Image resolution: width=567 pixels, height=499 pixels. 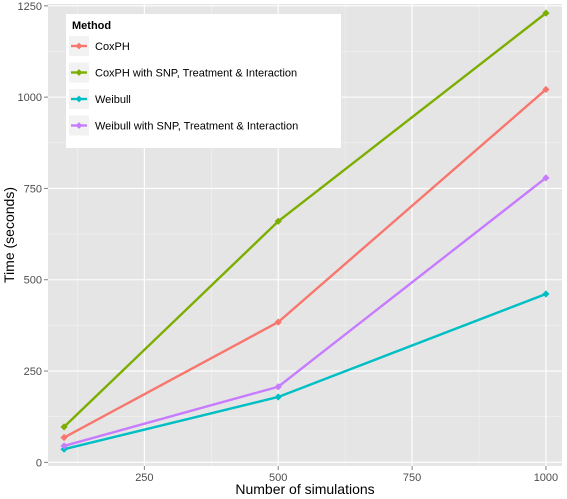 I want to click on y-tick-label: 0, so click(x=39, y=463).